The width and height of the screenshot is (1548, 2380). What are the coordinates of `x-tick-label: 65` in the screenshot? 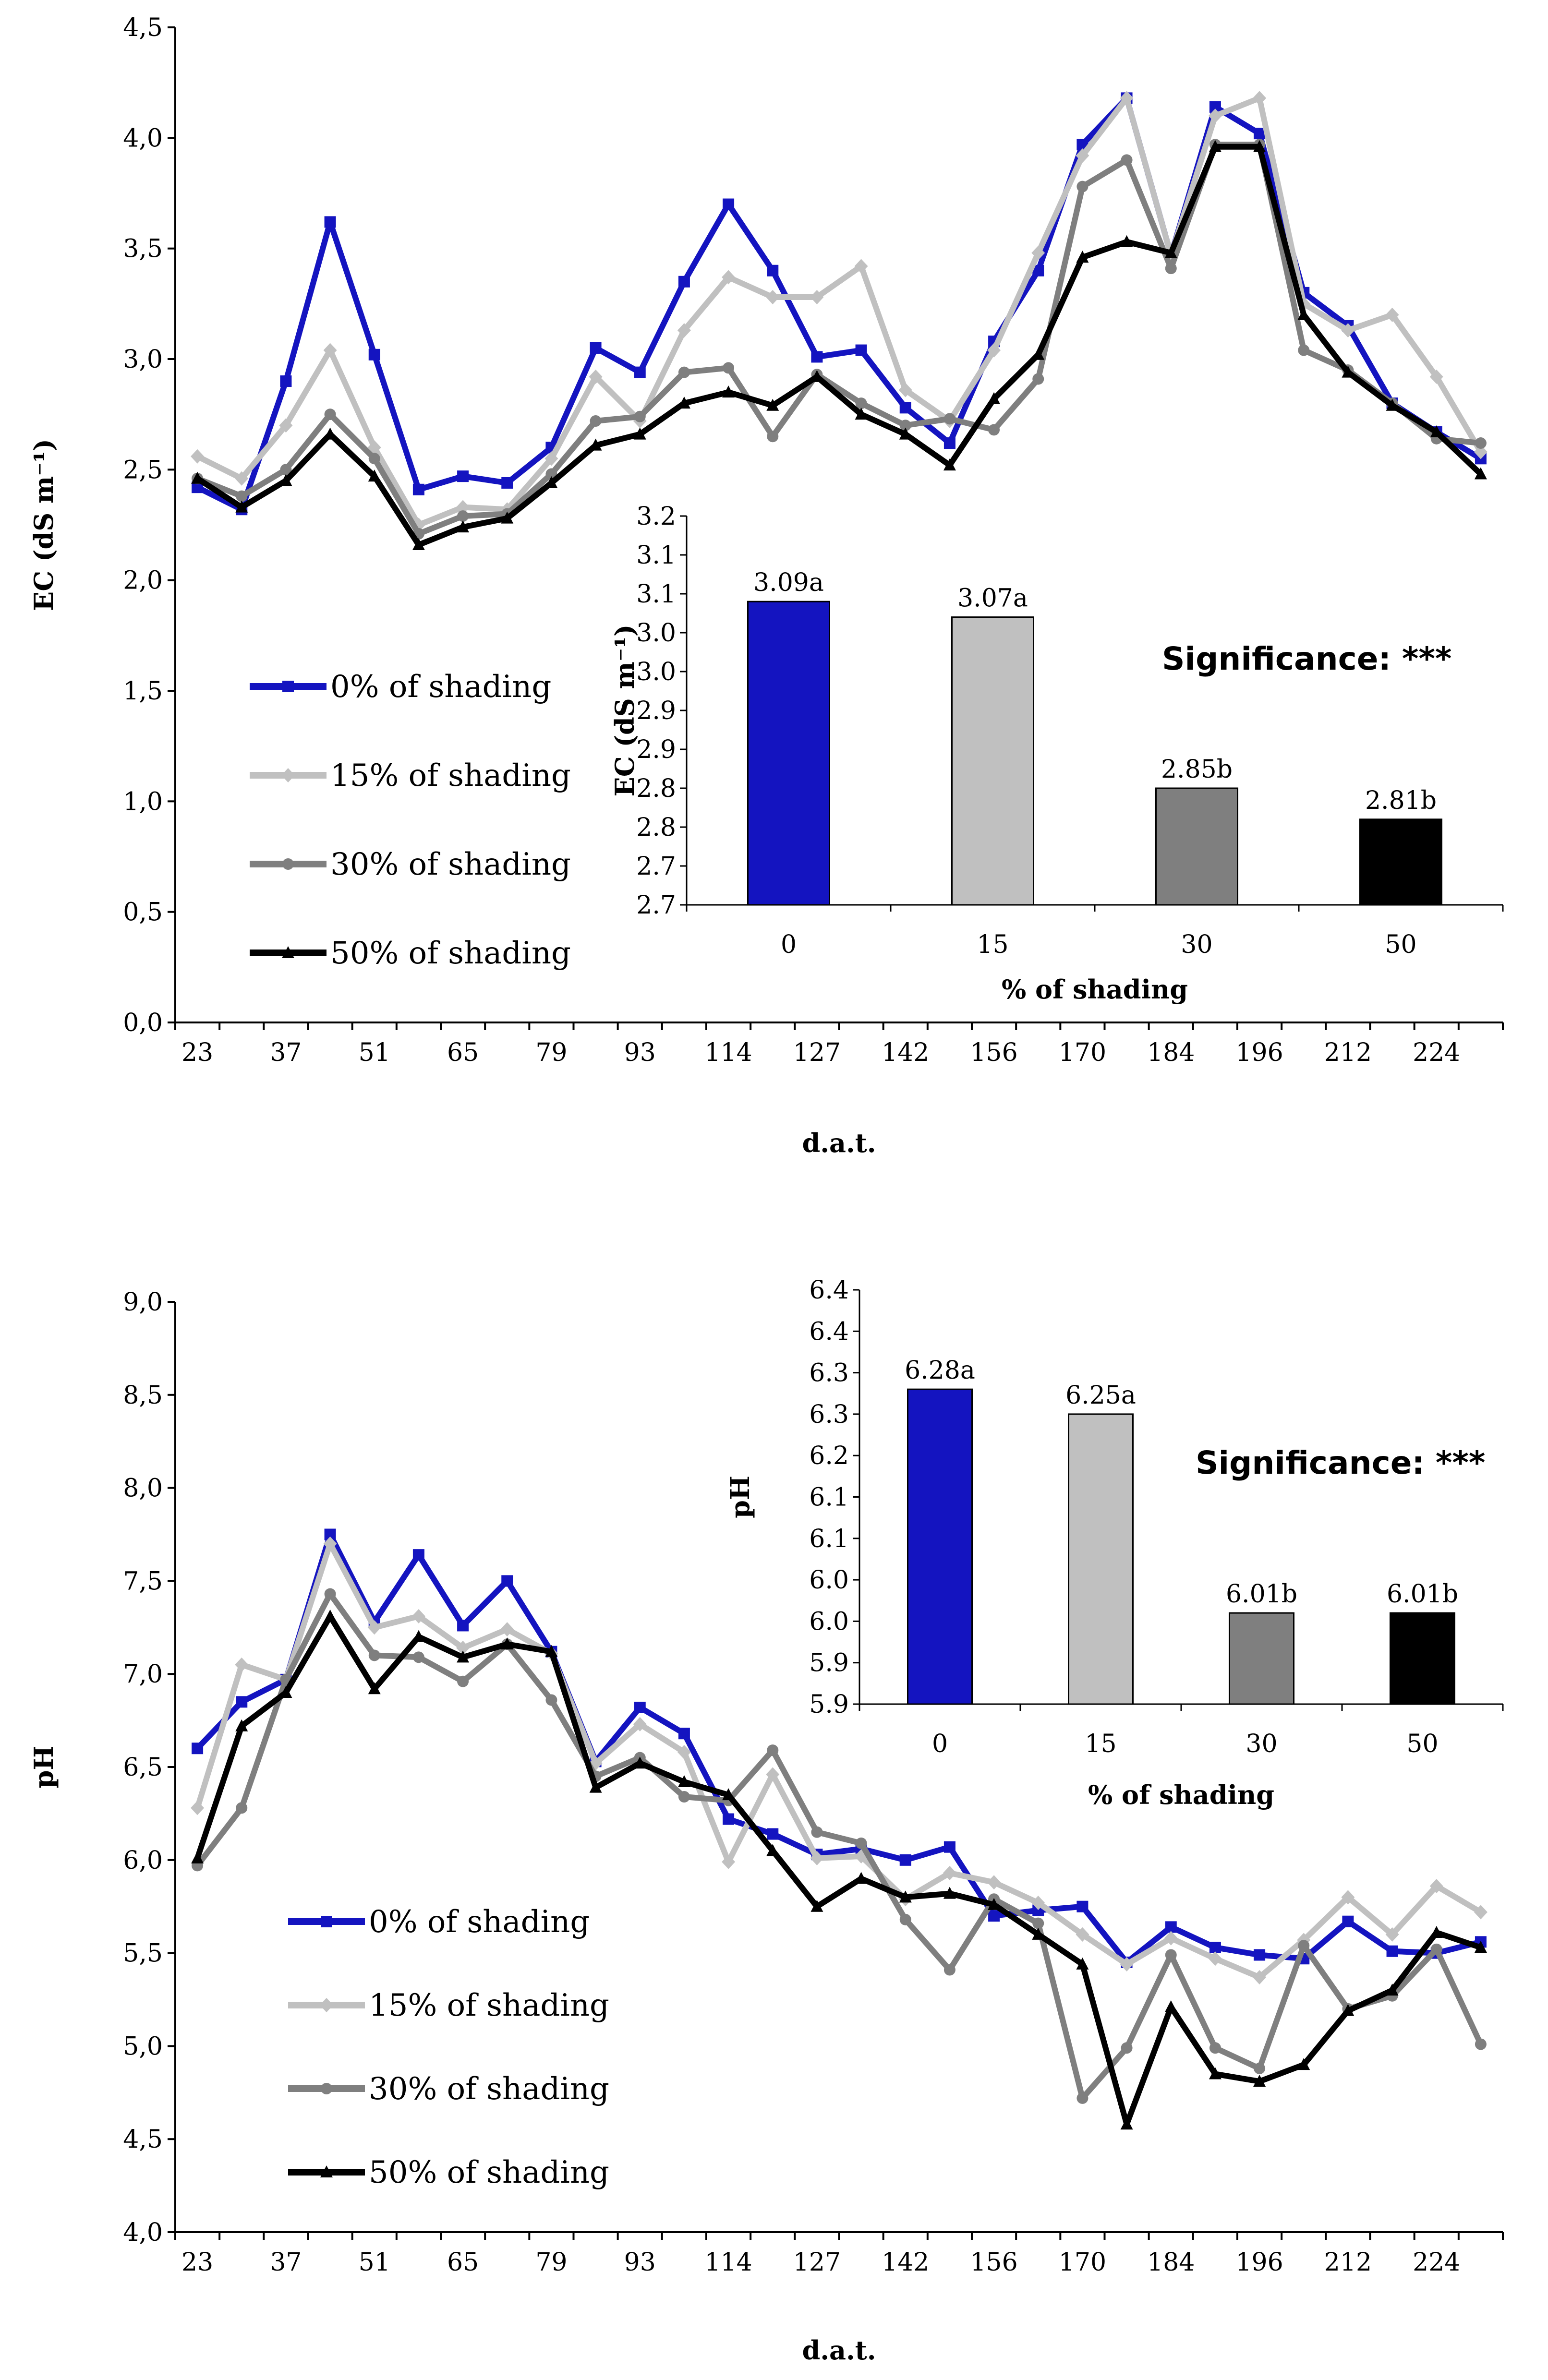 It's located at (463, 1053).